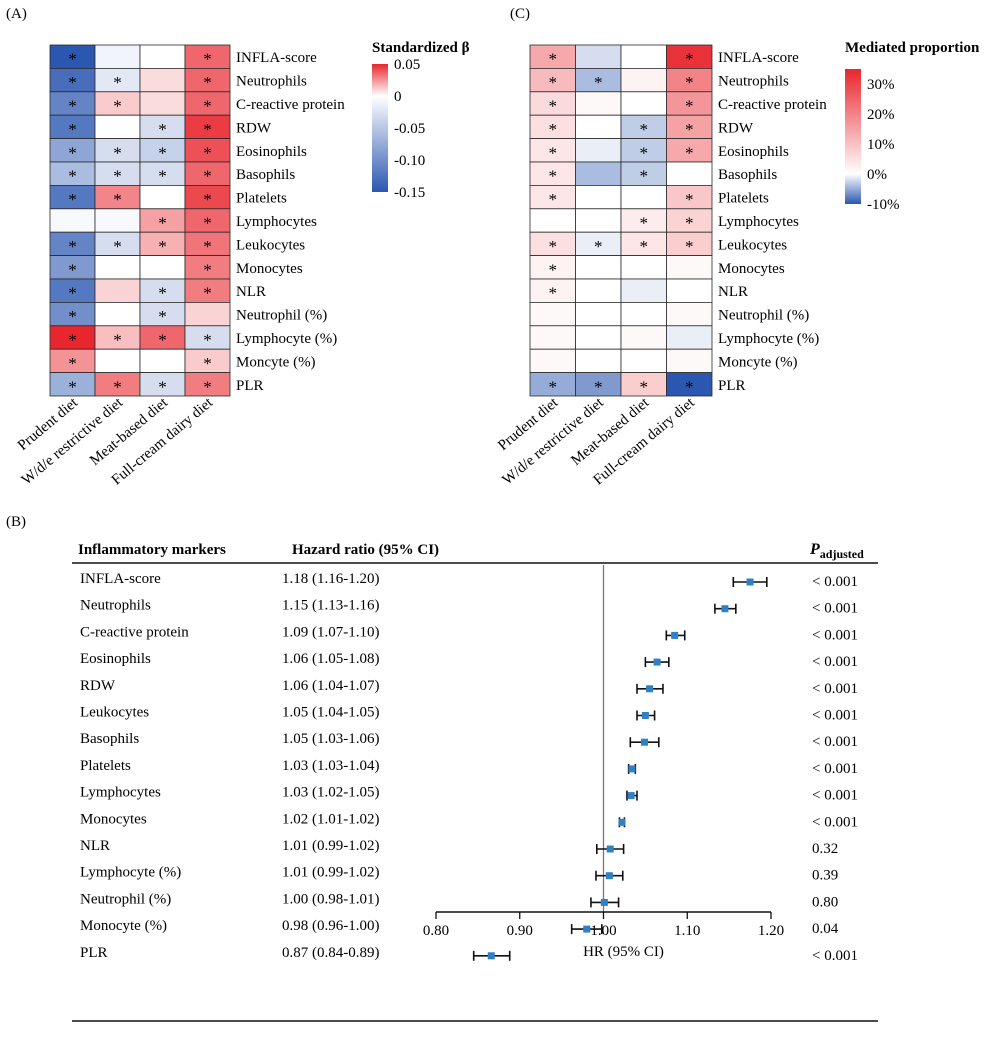  What do you see at coordinates (331, 793) in the screenshot?
I see `hazard-ratio-text: 1.03 (1.02-1.05)` at bounding box center [331, 793].